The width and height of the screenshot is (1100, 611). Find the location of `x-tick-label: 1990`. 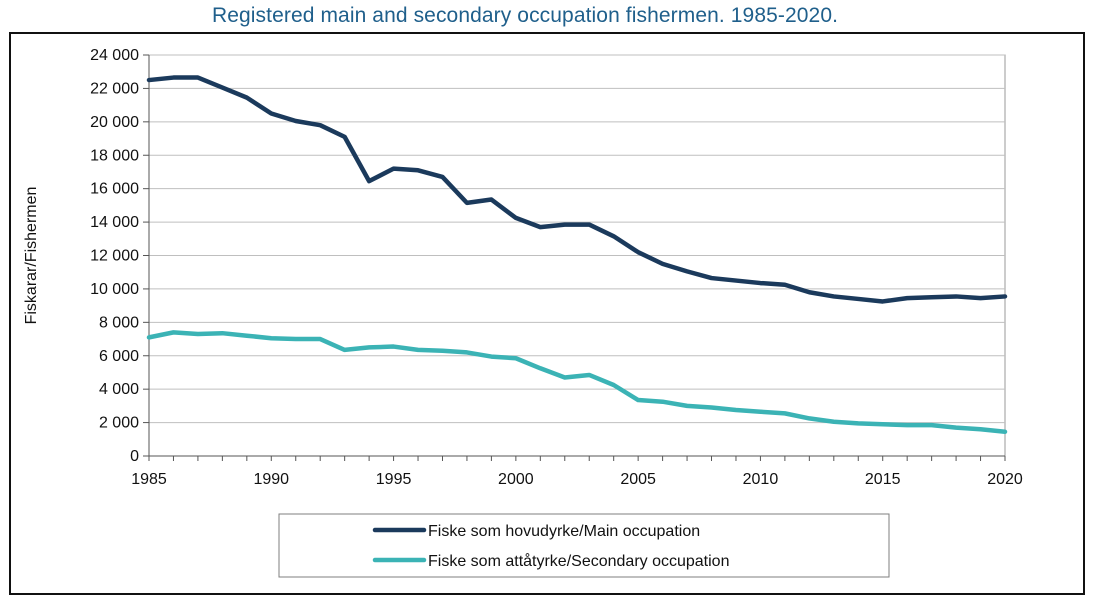

x-tick-label: 1990 is located at coordinates (271, 479).